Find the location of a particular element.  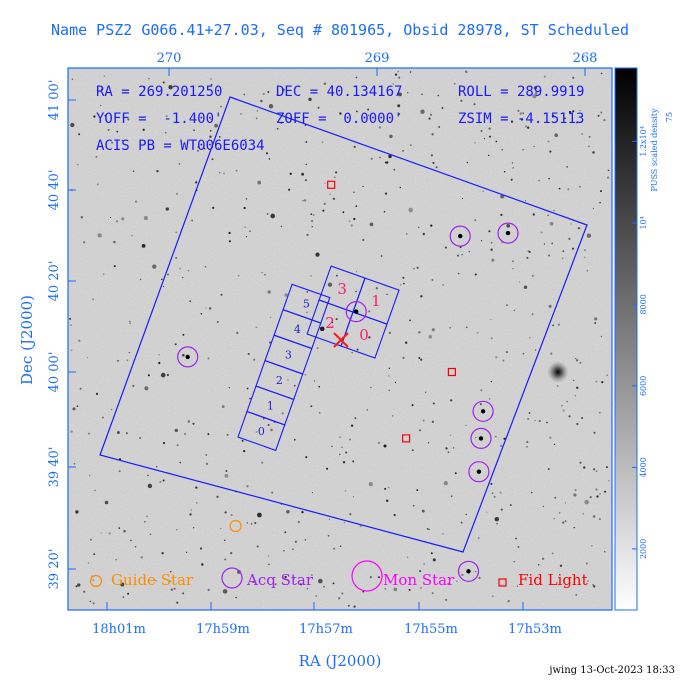

acis-s-chip-label: 3 is located at coordinates (288, 355).